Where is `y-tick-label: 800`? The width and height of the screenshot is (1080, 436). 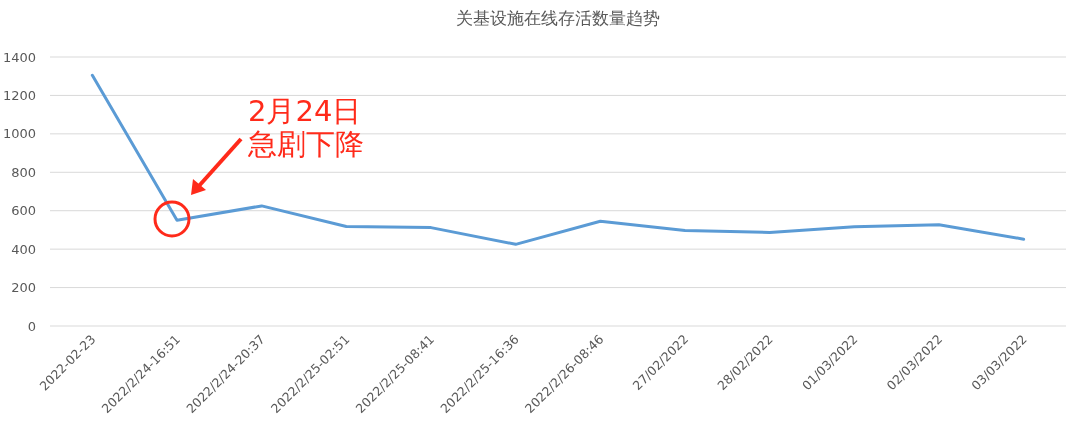
y-tick-label: 800 is located at coordinates (23, 172).